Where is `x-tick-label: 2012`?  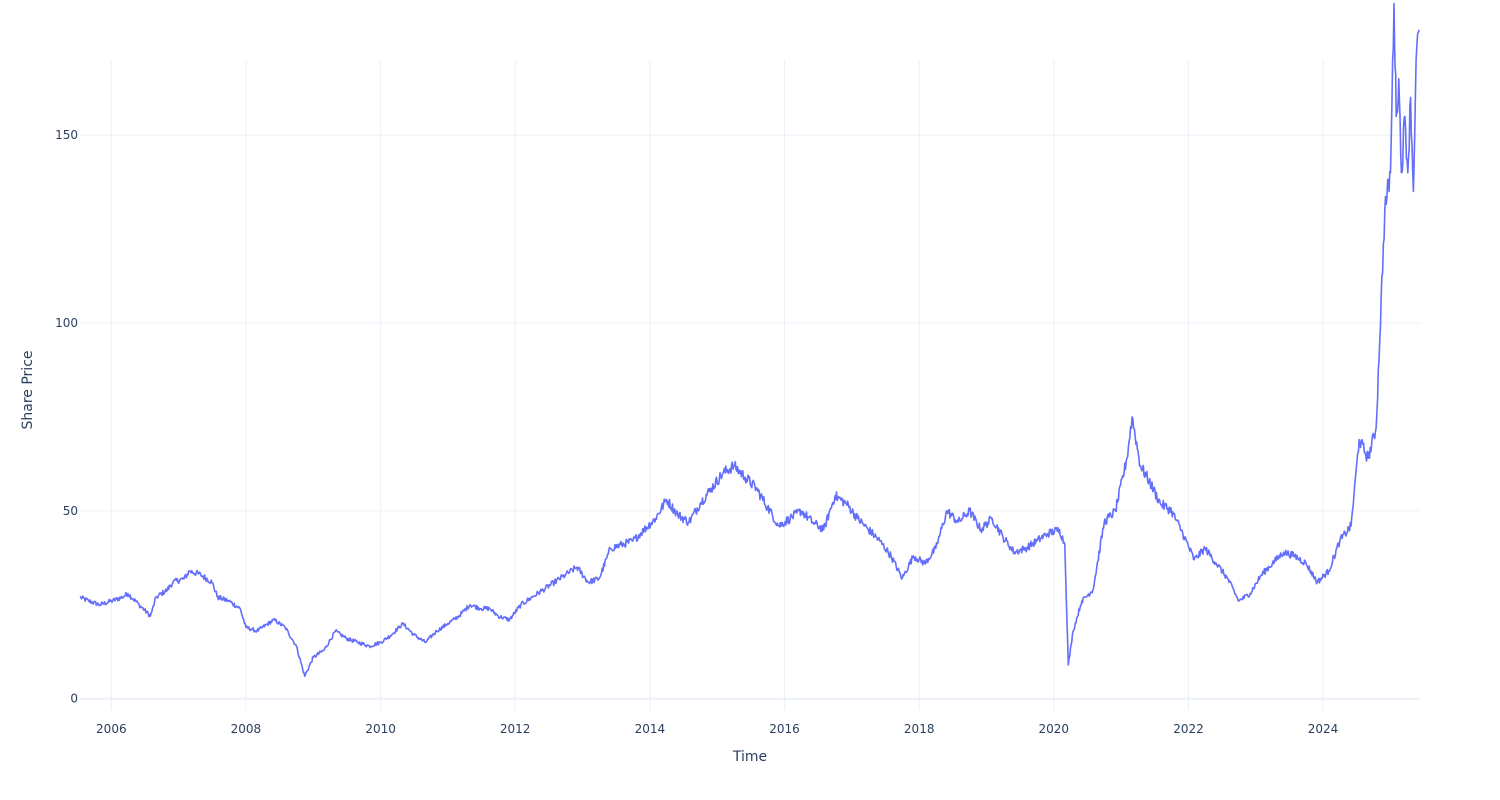
x-tick-label: 2012 is located at coordinates (515, 729).